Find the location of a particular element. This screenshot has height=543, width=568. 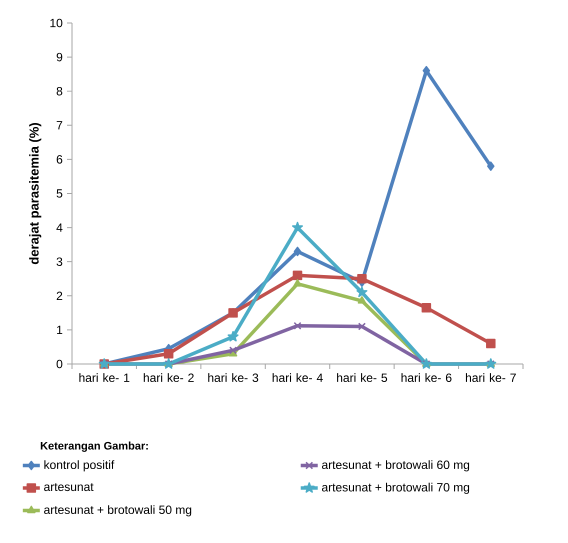

x-tick-label: hari ke- 7 is located at coordinates (491, 377).